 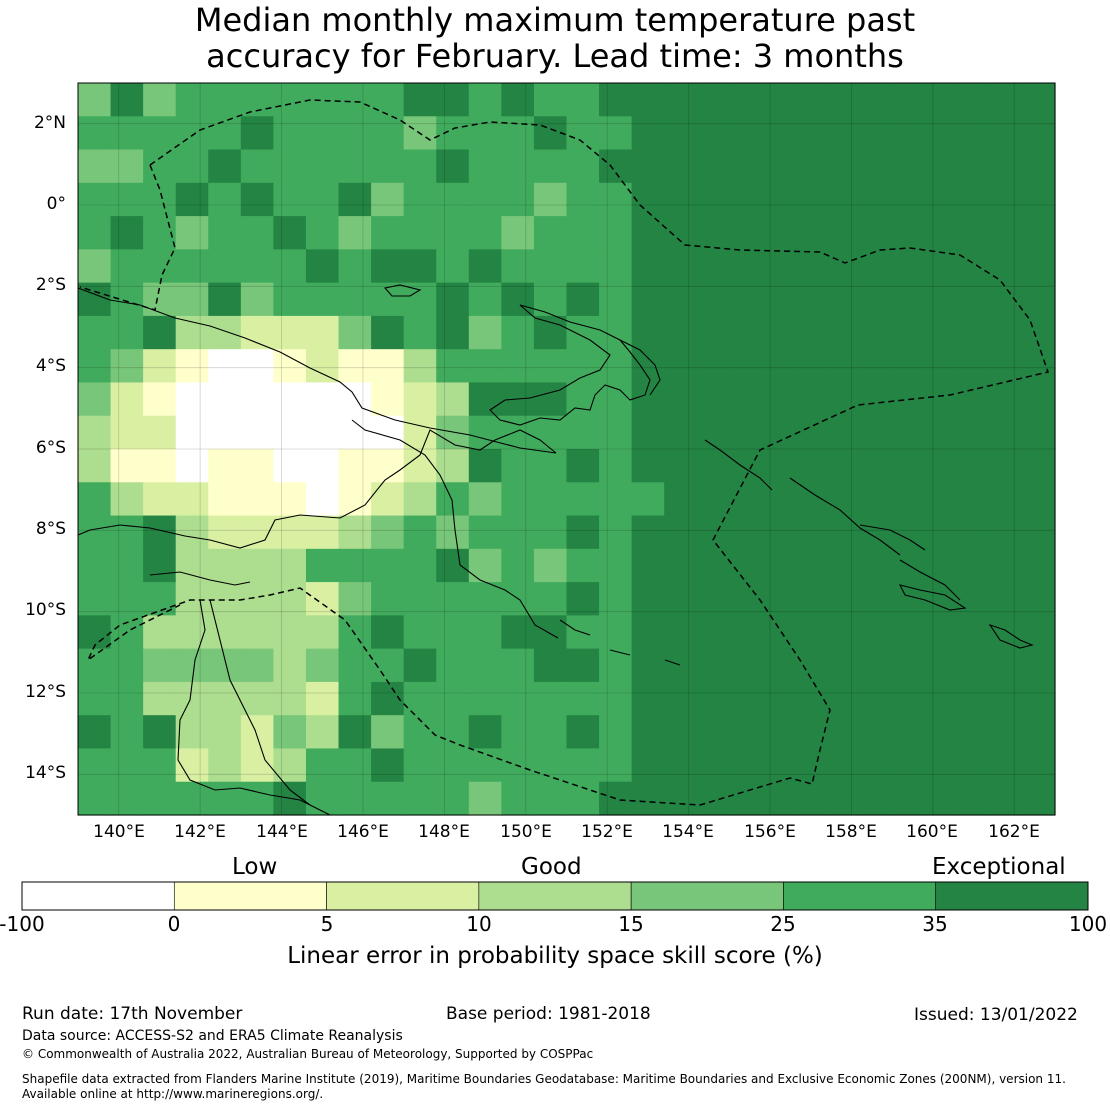 I want to click on new-guinea-south-coast, so click(x=455, y=529).